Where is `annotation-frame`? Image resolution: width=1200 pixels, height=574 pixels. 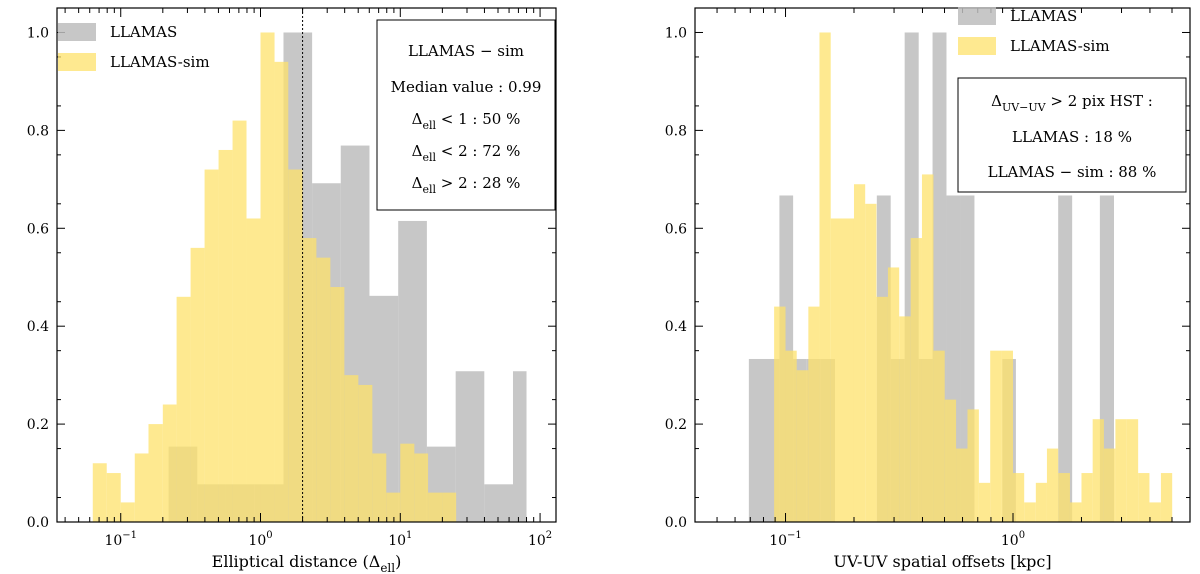
annotation-frame is located at coordinates (1072, 135).